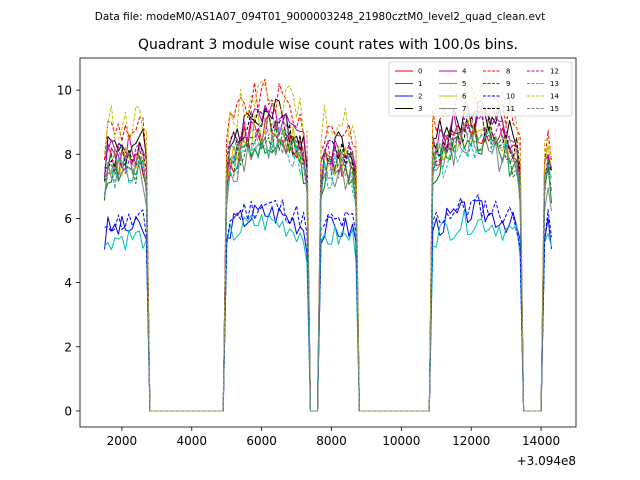  What do you see at coordinates (554, 72) in the screenshot?
I see `legend-label: 12` at bounding box center [554, 72].